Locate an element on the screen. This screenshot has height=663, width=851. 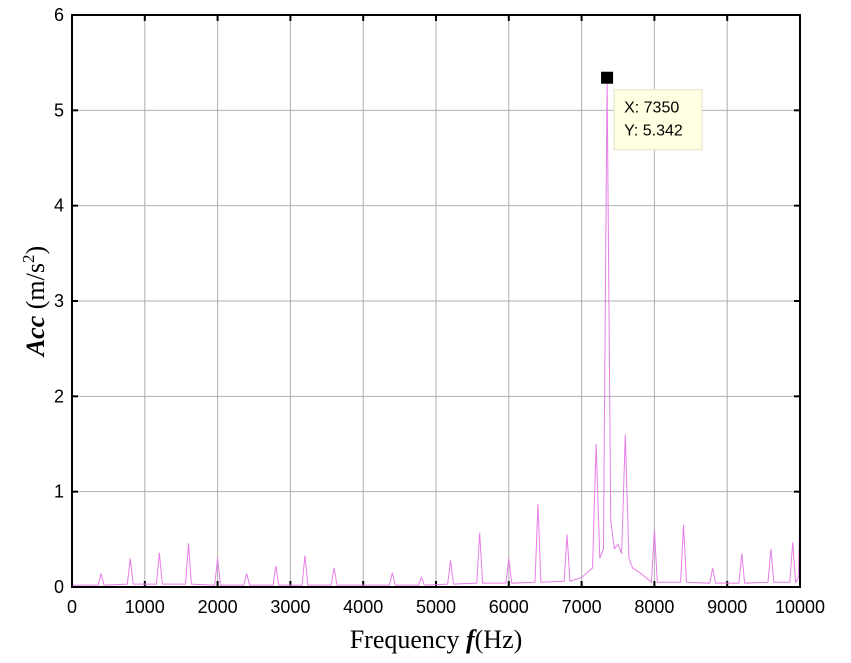
y-tick-label: 5 is located at coordinates (59, 110).